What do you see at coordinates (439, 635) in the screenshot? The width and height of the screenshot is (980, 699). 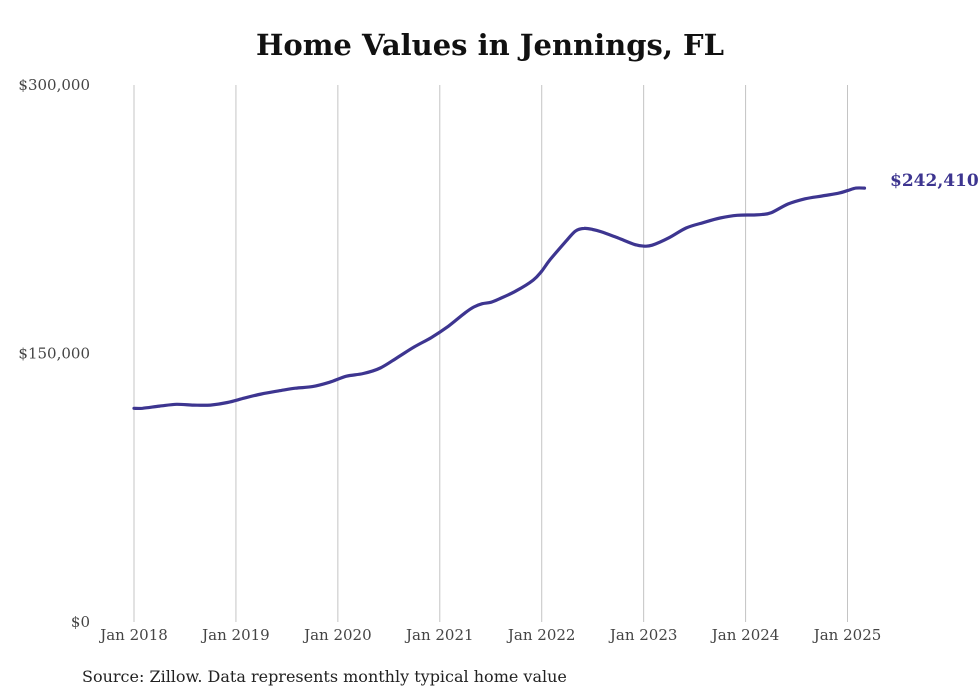 I see `x-tick-label: Jan 2021` at bounding box center [439, 635].